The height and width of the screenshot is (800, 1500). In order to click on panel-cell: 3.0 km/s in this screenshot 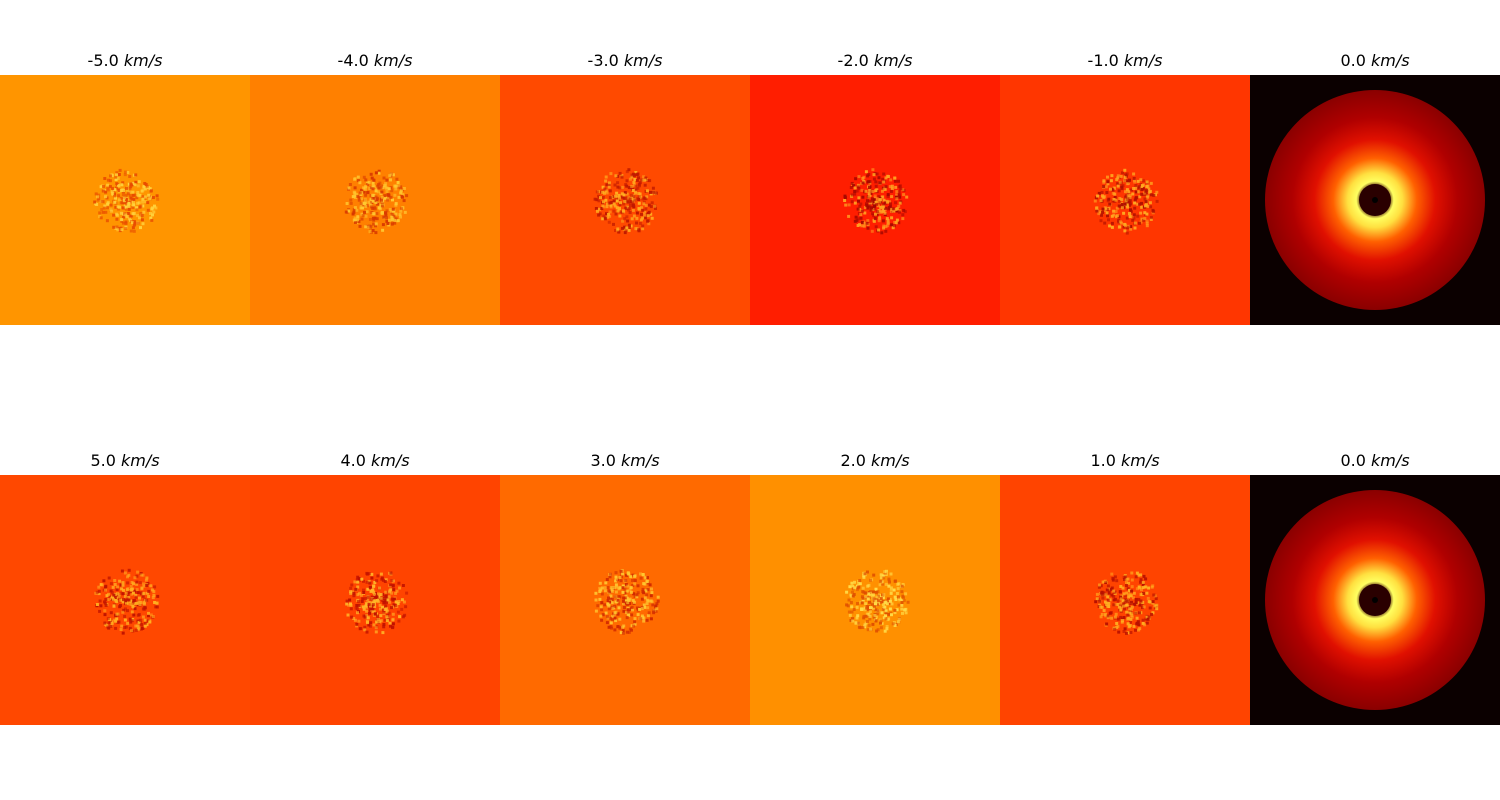, I will do `click(625, 588)`.